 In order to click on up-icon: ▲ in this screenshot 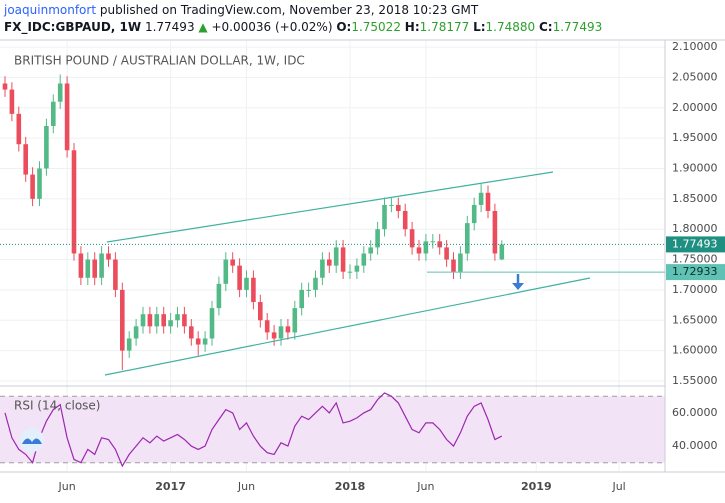, I will do `click(203, 27)`.